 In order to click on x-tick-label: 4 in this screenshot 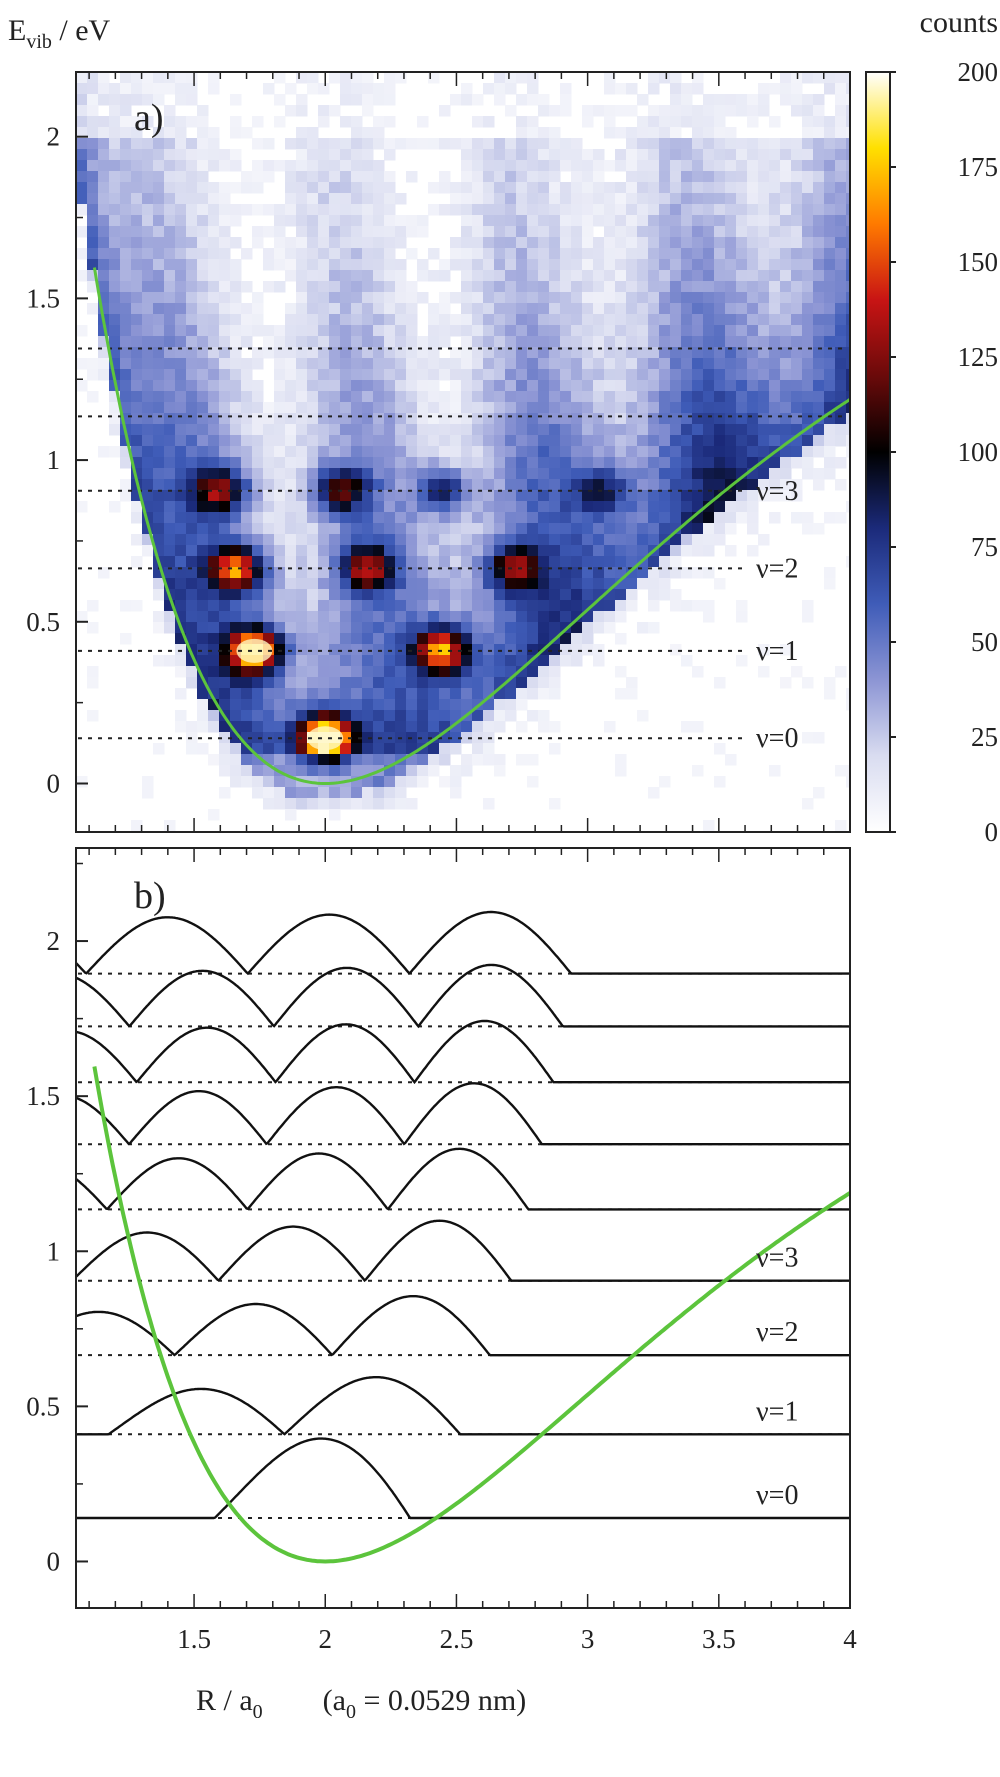, I will do `click(850, 1639)`.